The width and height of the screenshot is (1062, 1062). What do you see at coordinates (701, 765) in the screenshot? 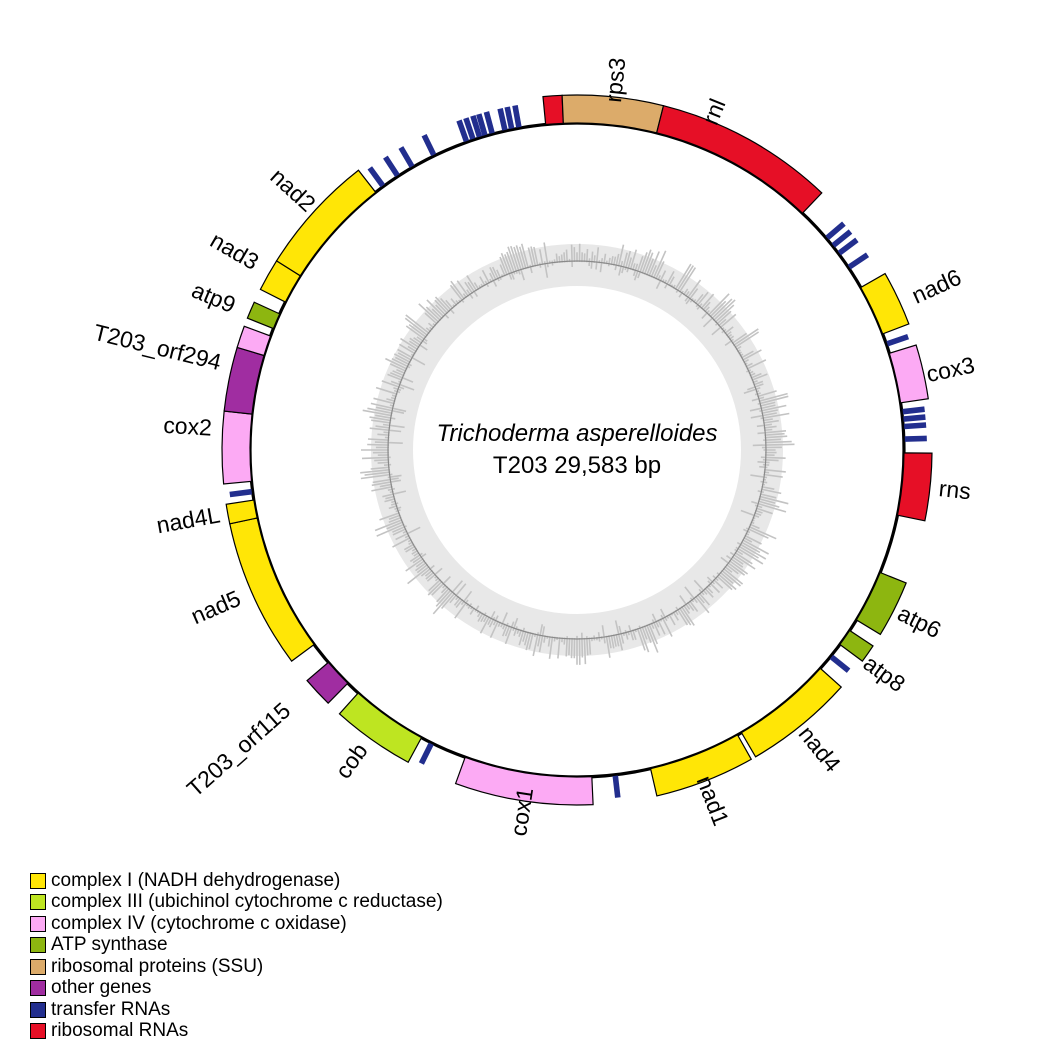
I see `gene-arc-nad1` at bounding box center [701, 765].